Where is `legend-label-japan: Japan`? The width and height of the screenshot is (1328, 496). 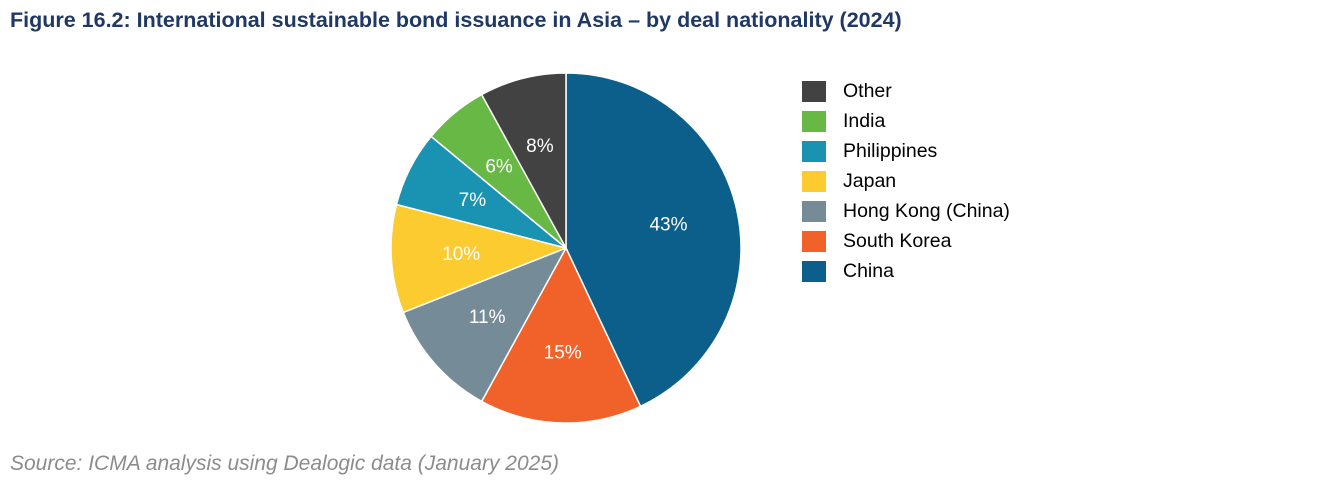 legend-label-japan: Japan is located at coordinates (870, 180).